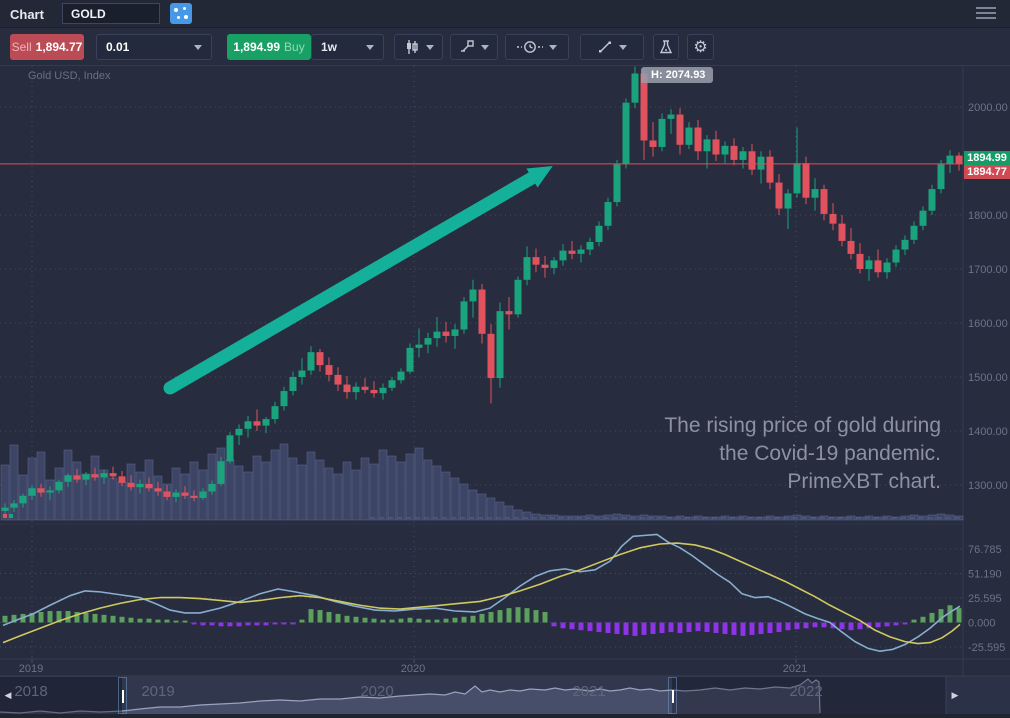  I want to click on top-title-bar: Chart, so click(505, 14).